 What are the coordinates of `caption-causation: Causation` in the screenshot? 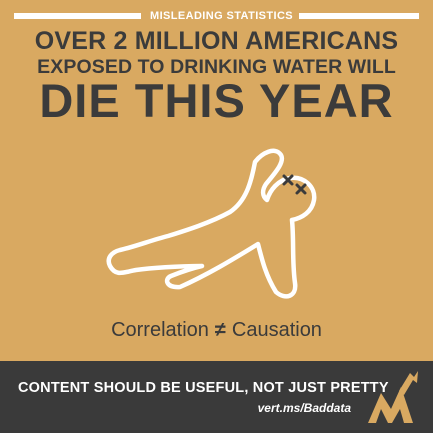 It's located at (276, 330).